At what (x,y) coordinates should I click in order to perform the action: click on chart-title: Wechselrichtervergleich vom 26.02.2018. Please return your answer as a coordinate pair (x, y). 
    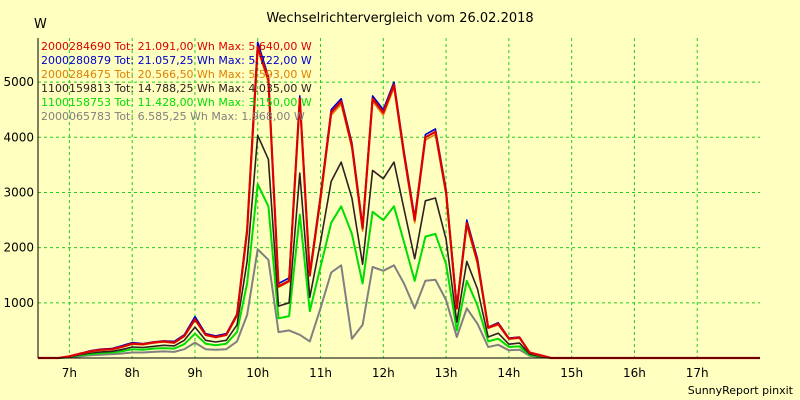
    Looking at the image, I should click on (399, 18).